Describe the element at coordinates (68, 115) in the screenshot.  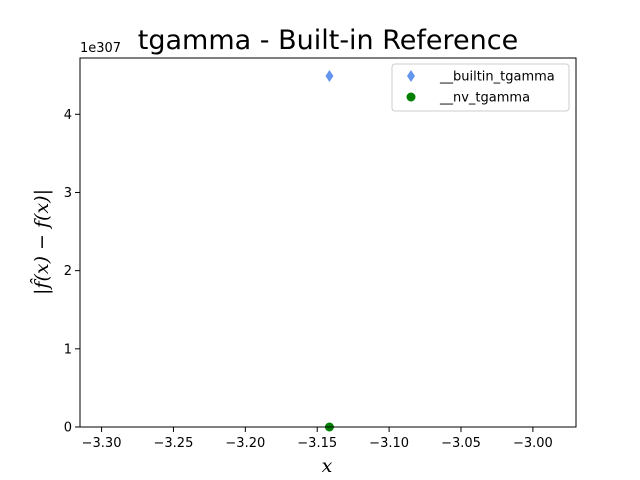
I see `y-tick-label: 4` at that location.